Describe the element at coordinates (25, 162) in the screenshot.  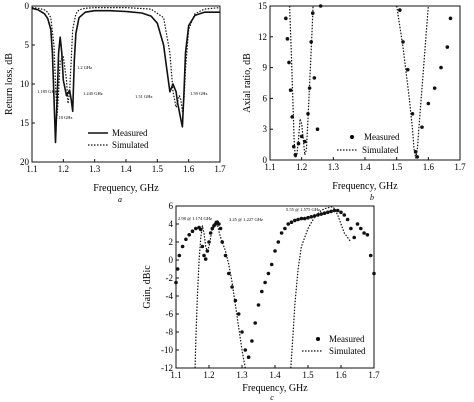
I see `y-tick-label: 20` at that location.